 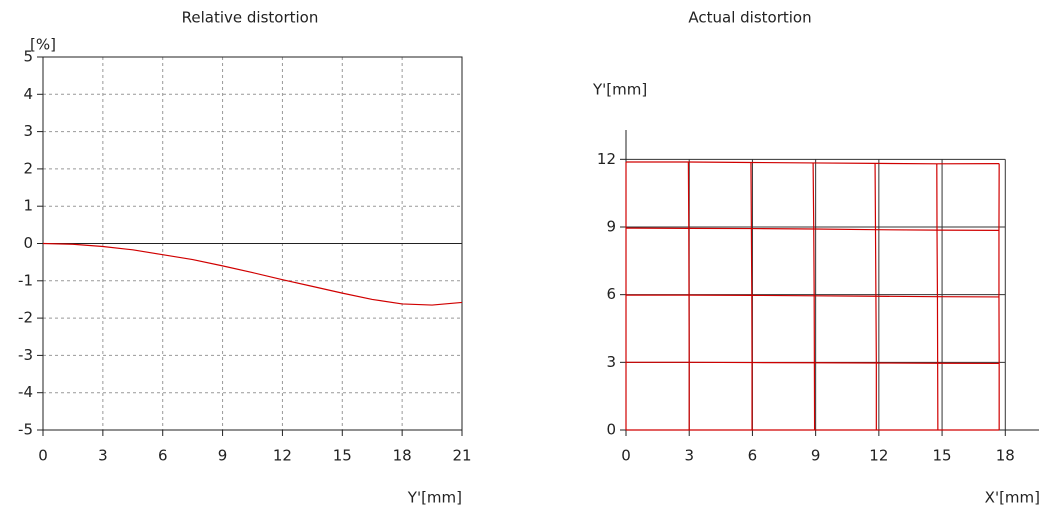 I want to click on y-tick-label: 2, so click(x=28, y=168).